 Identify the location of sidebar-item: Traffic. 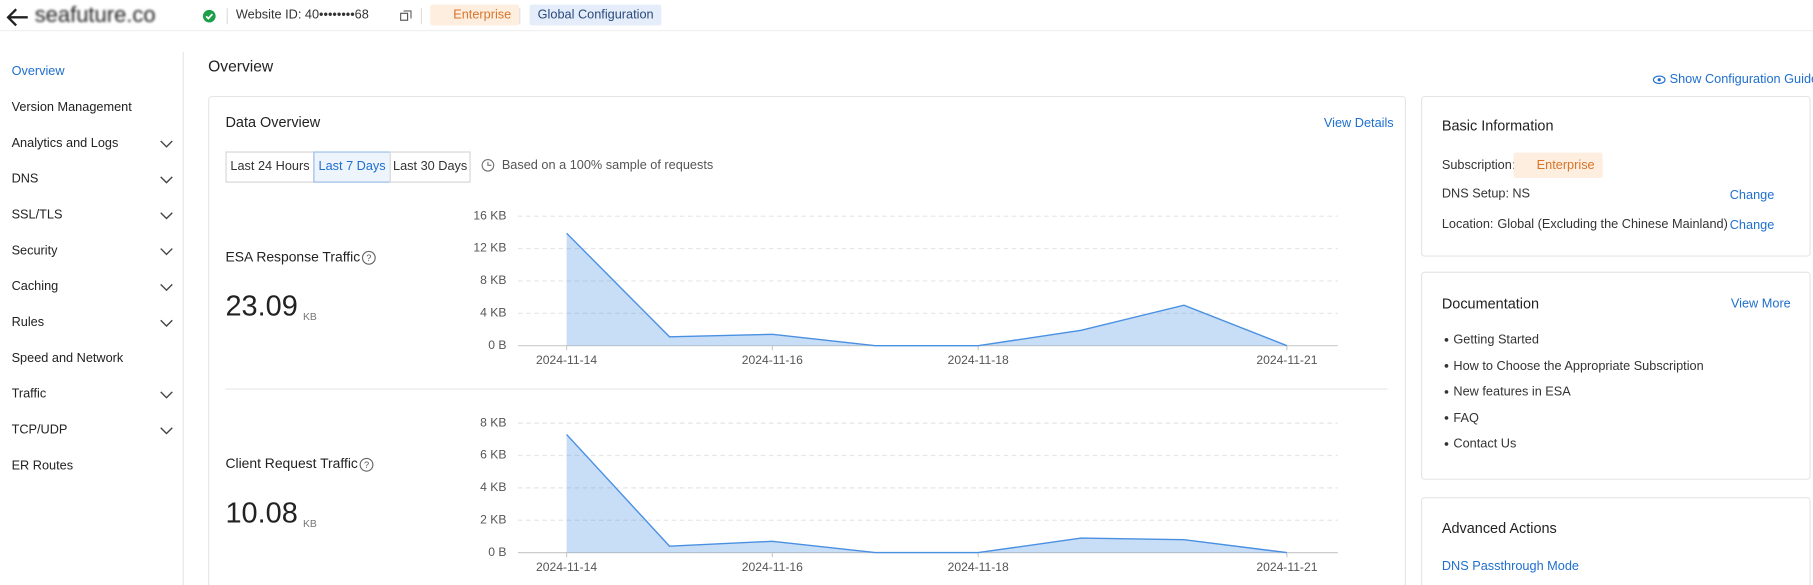
(29, 394).